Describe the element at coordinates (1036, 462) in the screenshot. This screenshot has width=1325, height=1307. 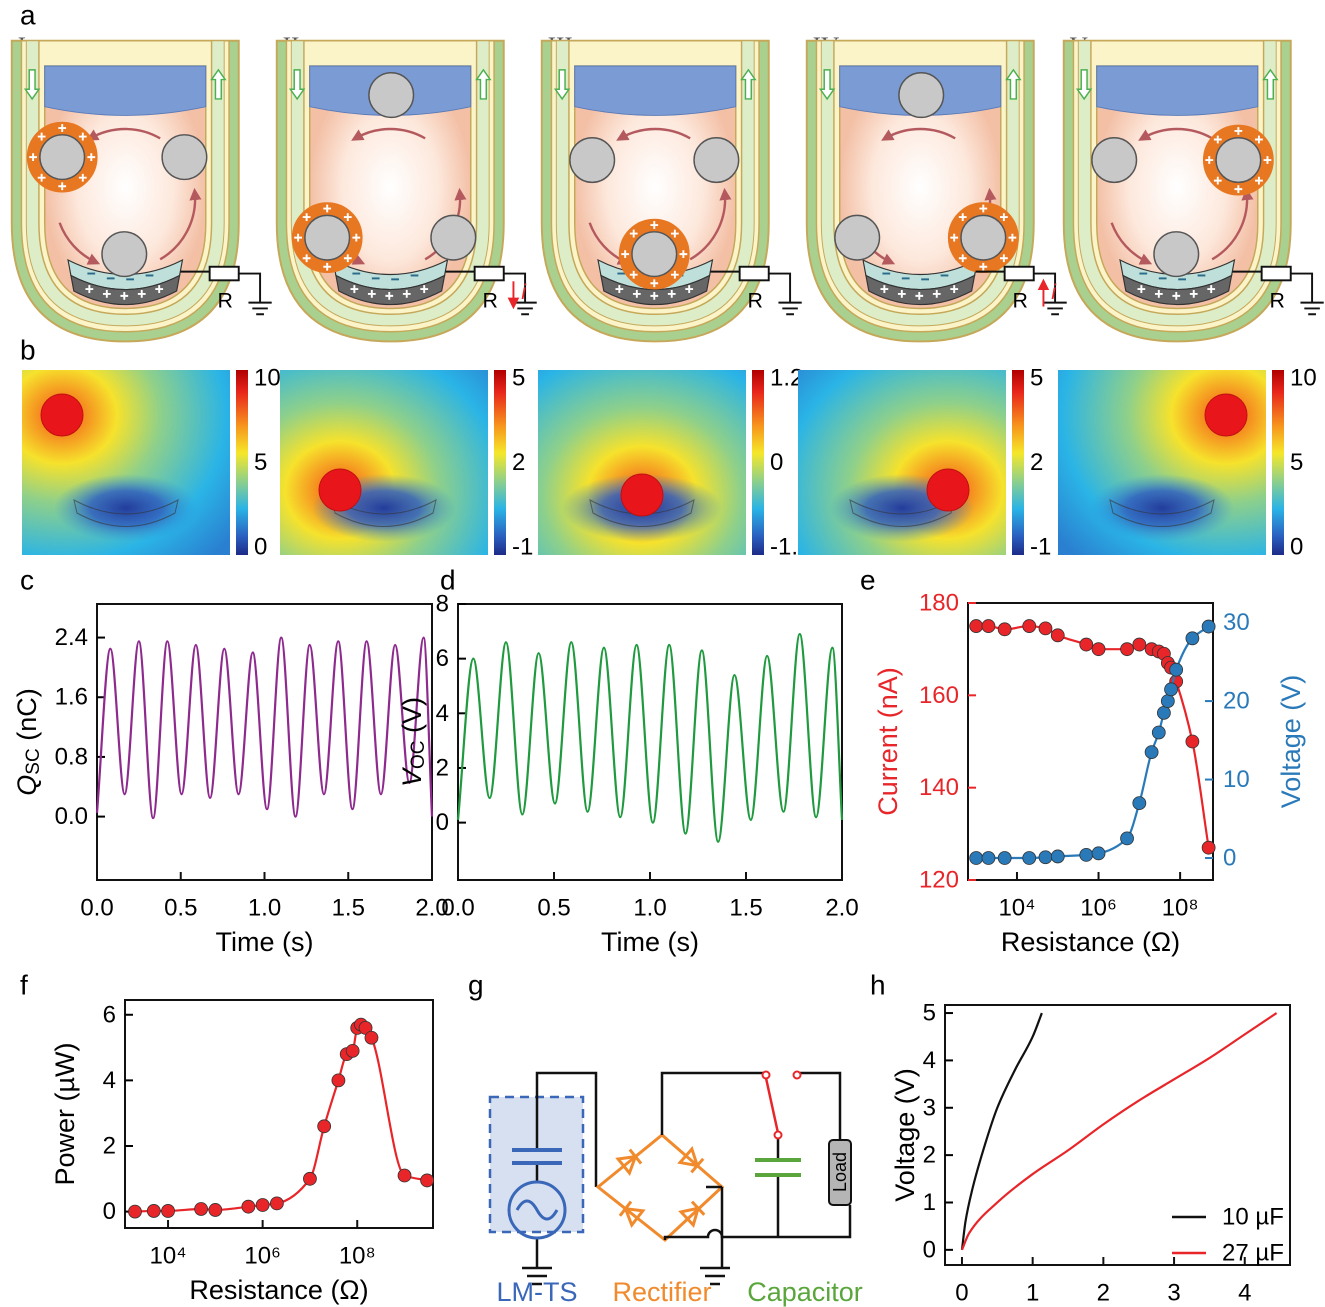
I see `colorbar-label: 2` at that location.